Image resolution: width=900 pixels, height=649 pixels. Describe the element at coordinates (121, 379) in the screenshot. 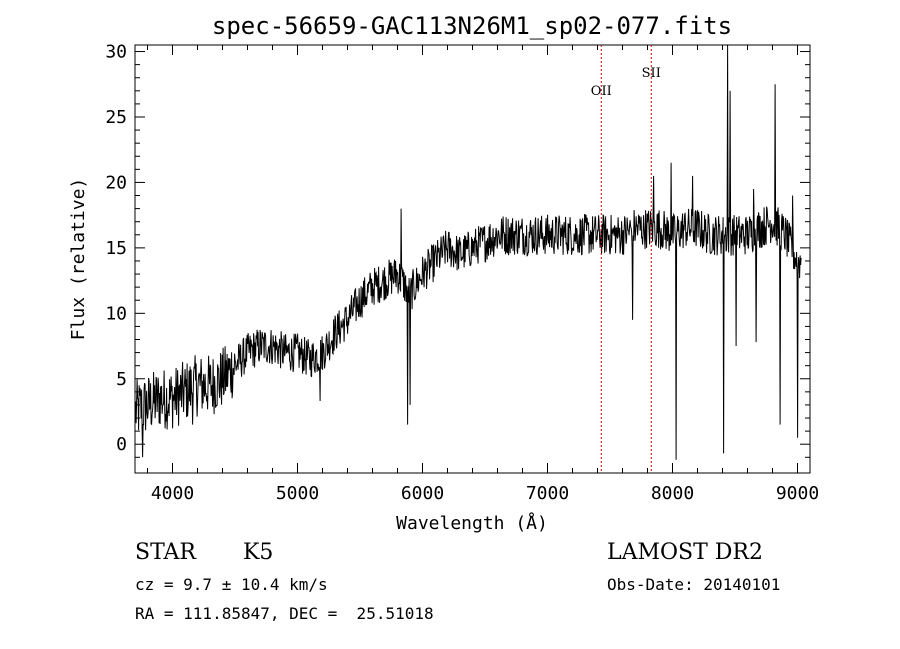

I see `y-tick-label: 5` at that location.